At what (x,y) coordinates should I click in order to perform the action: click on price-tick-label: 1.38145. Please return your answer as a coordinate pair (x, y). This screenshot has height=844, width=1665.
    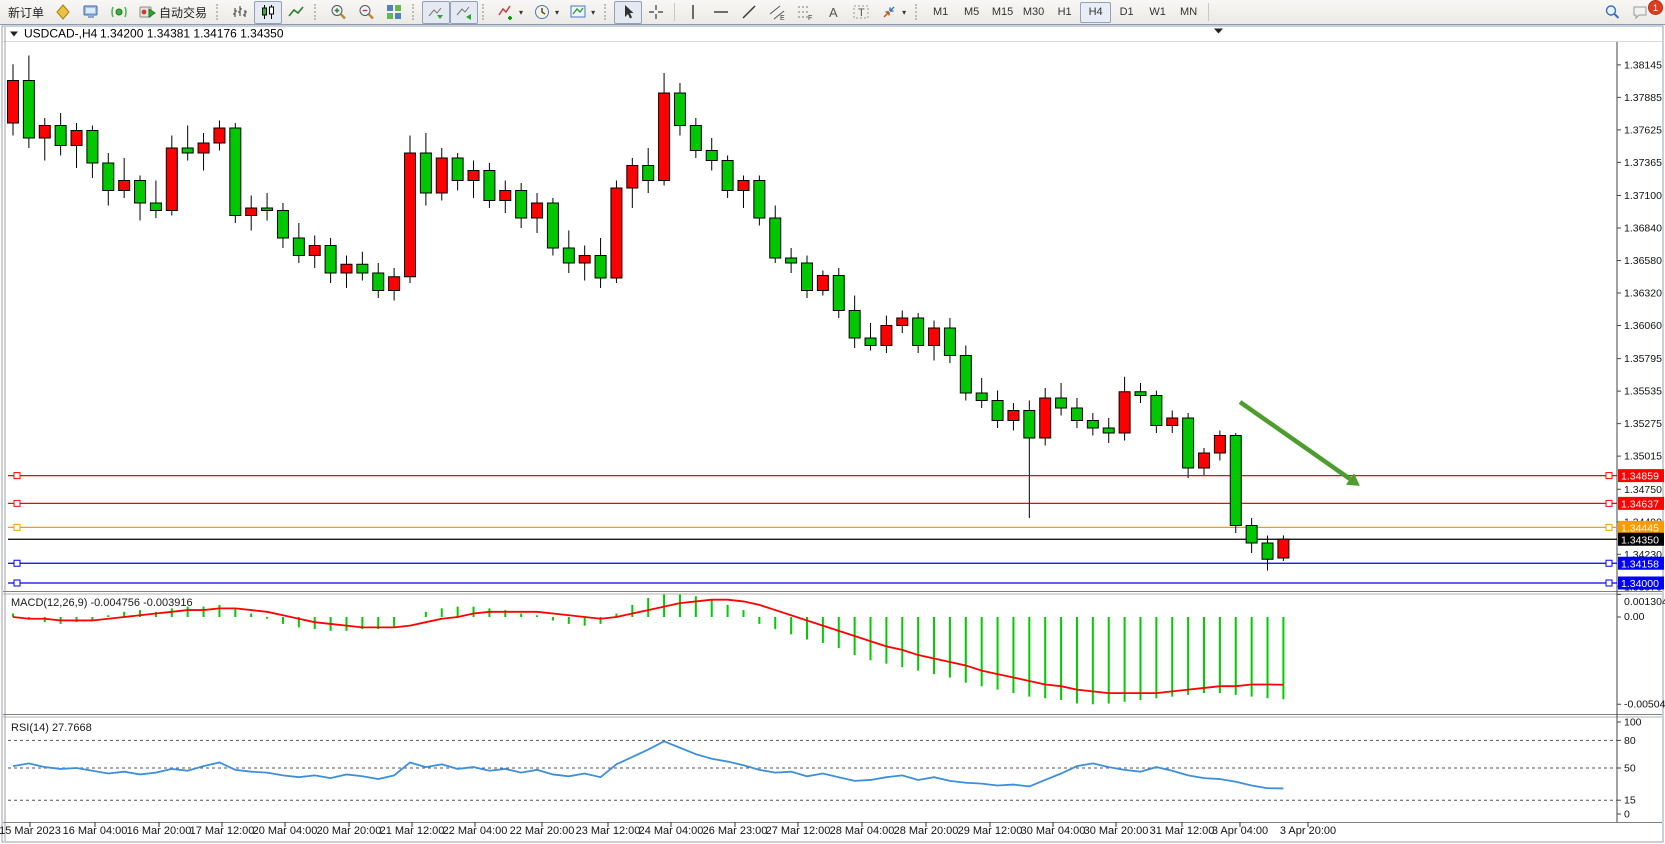
    Looking at the image, I should click on (1643, 65).